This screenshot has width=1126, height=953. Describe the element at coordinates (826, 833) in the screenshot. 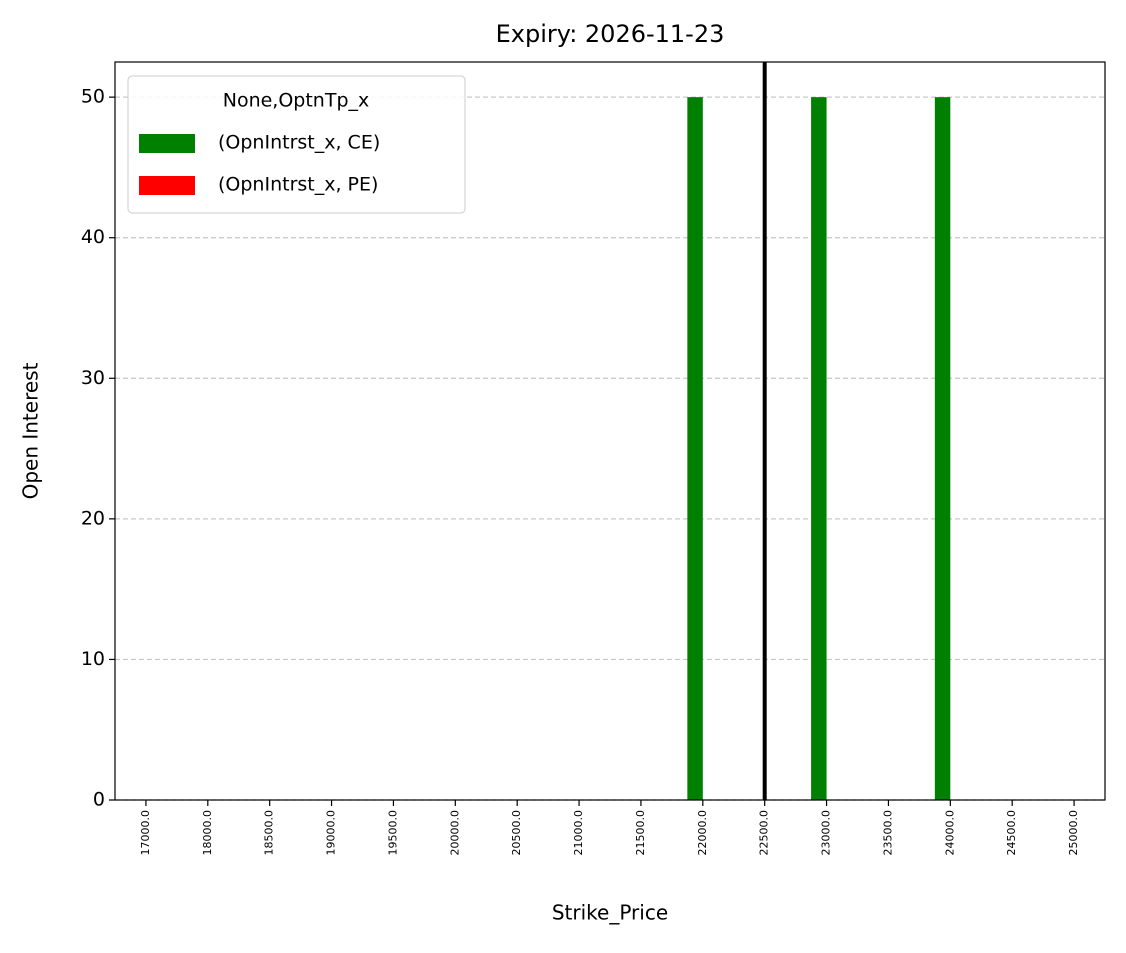

I see `x-tick-label: 23000.0` at that location.